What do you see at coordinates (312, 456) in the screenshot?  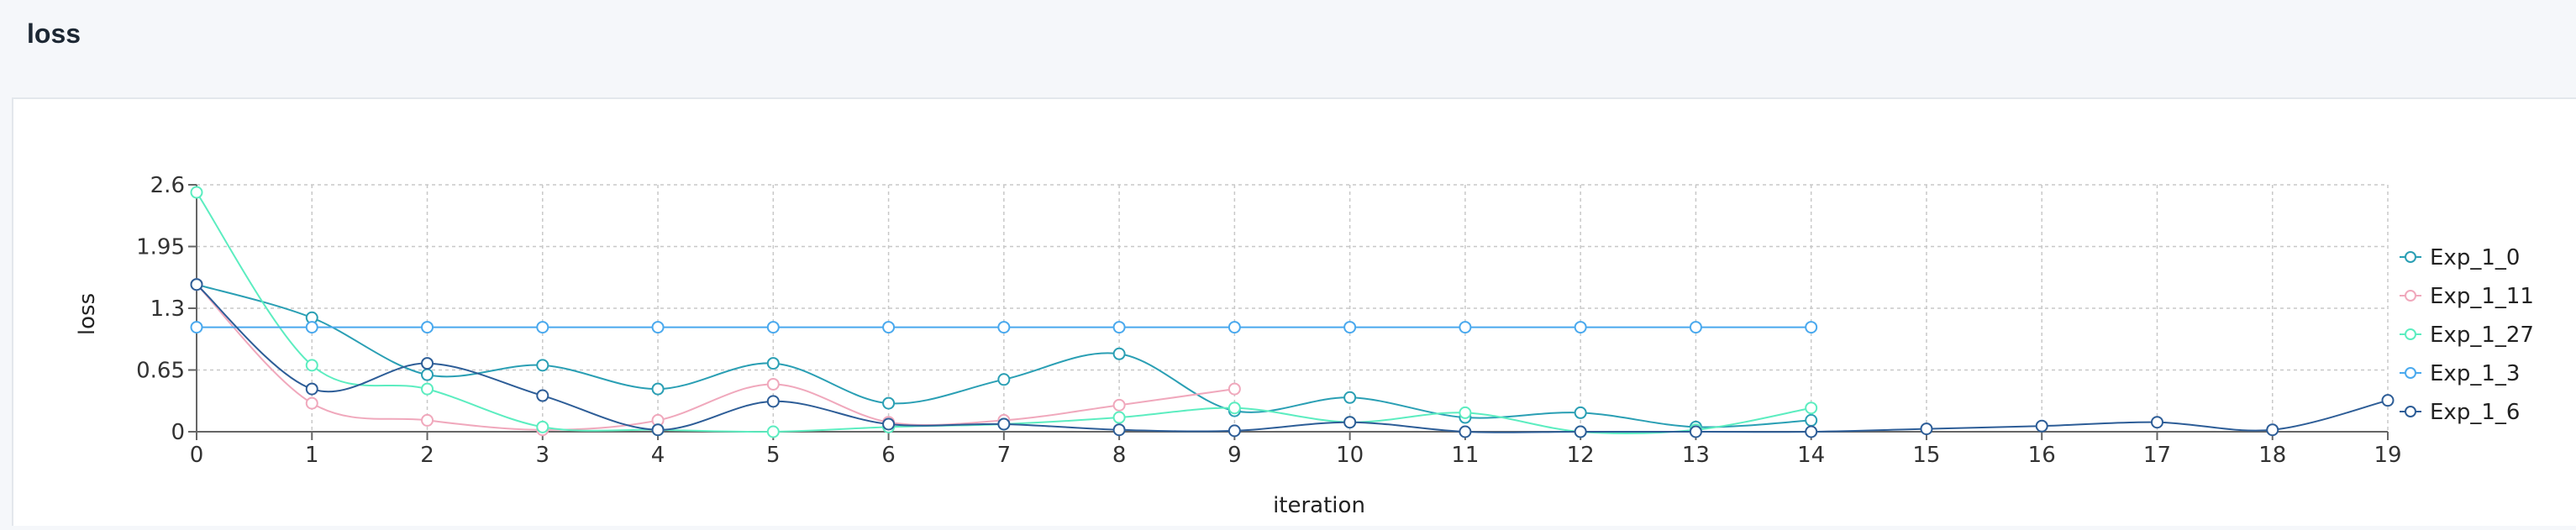 I see `x-tick-label: 1` at bounding box center [312, 456].